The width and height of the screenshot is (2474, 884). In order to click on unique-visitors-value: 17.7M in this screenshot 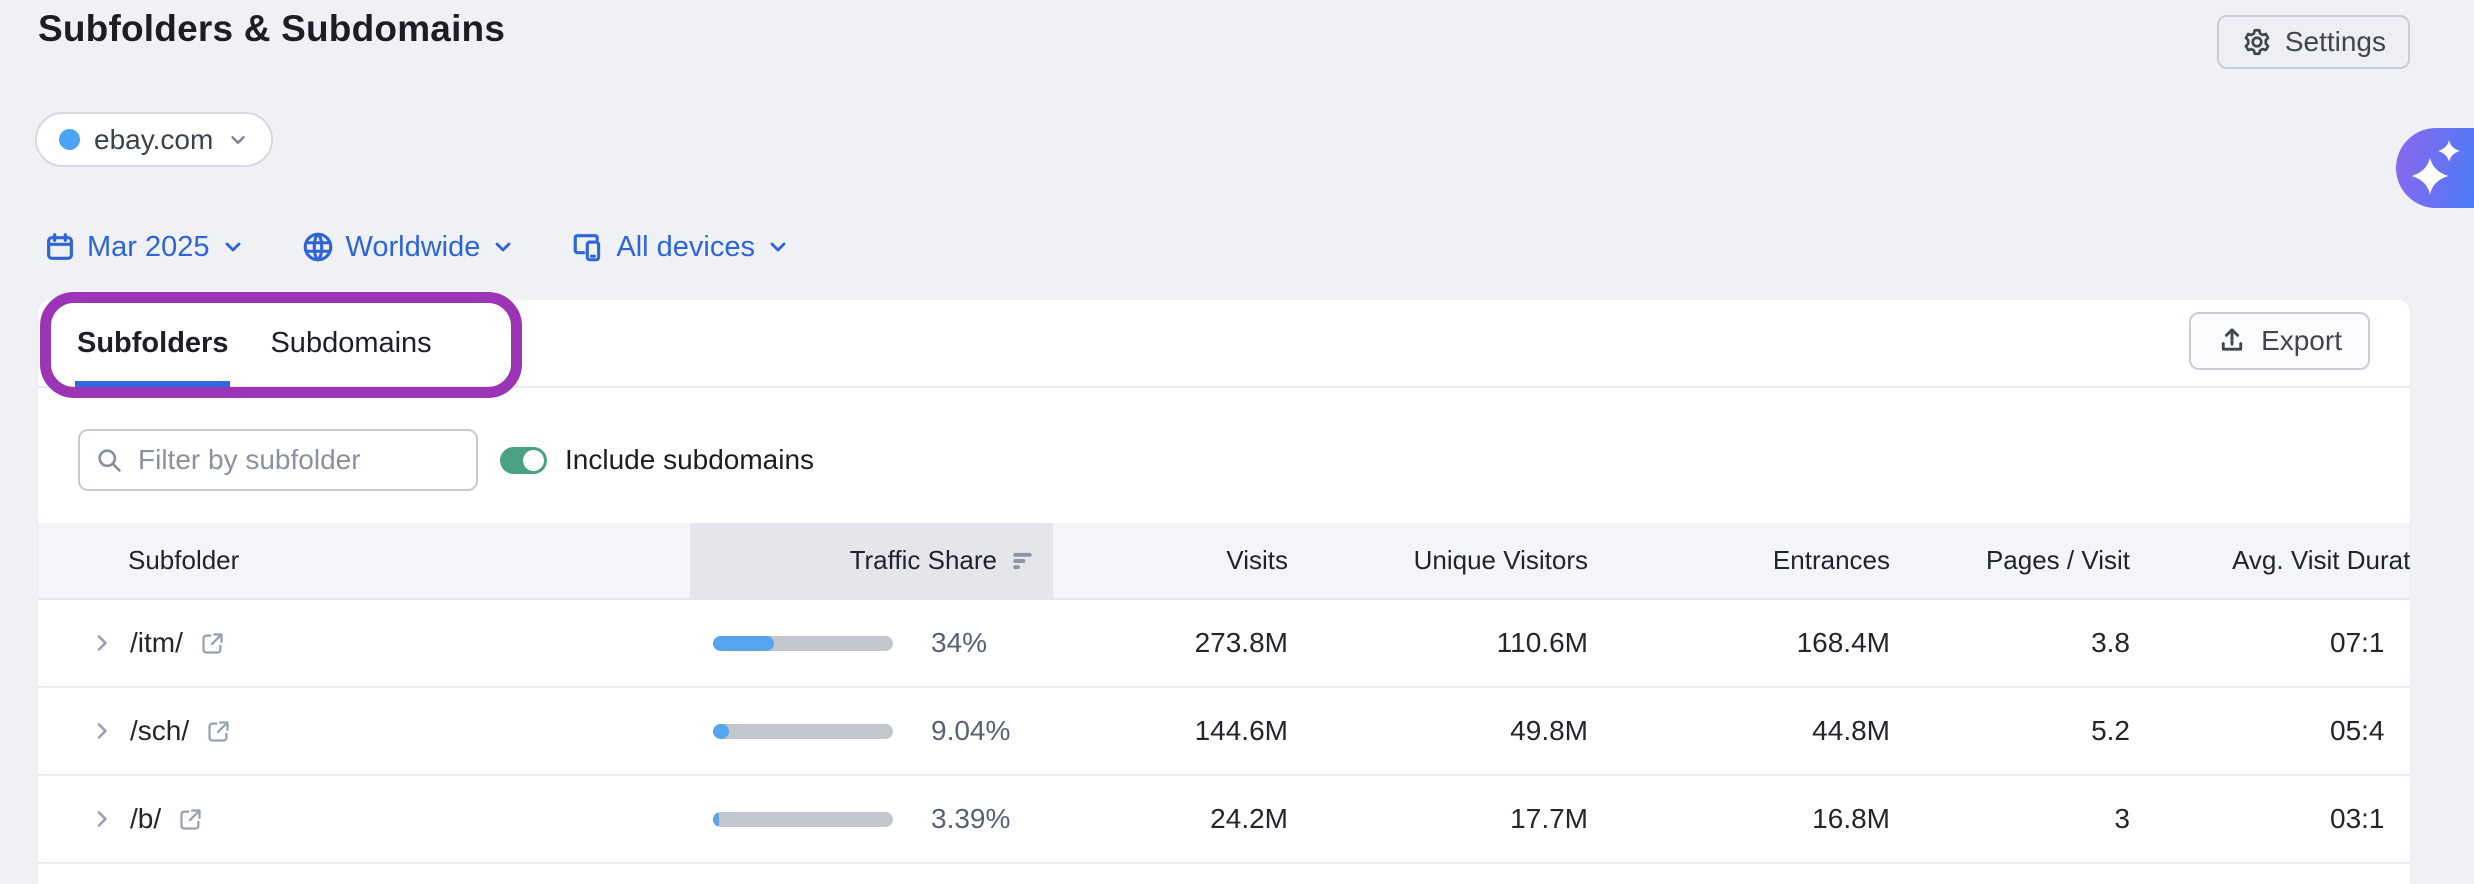, I will do `click(1549, 818)`.